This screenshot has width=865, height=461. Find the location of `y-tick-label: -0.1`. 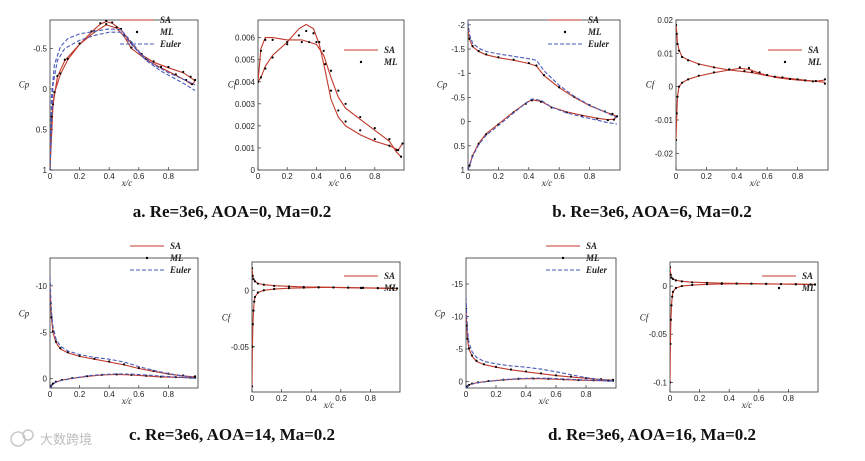

y-tick-label: -0.1 is located at coordinates (660, 382).